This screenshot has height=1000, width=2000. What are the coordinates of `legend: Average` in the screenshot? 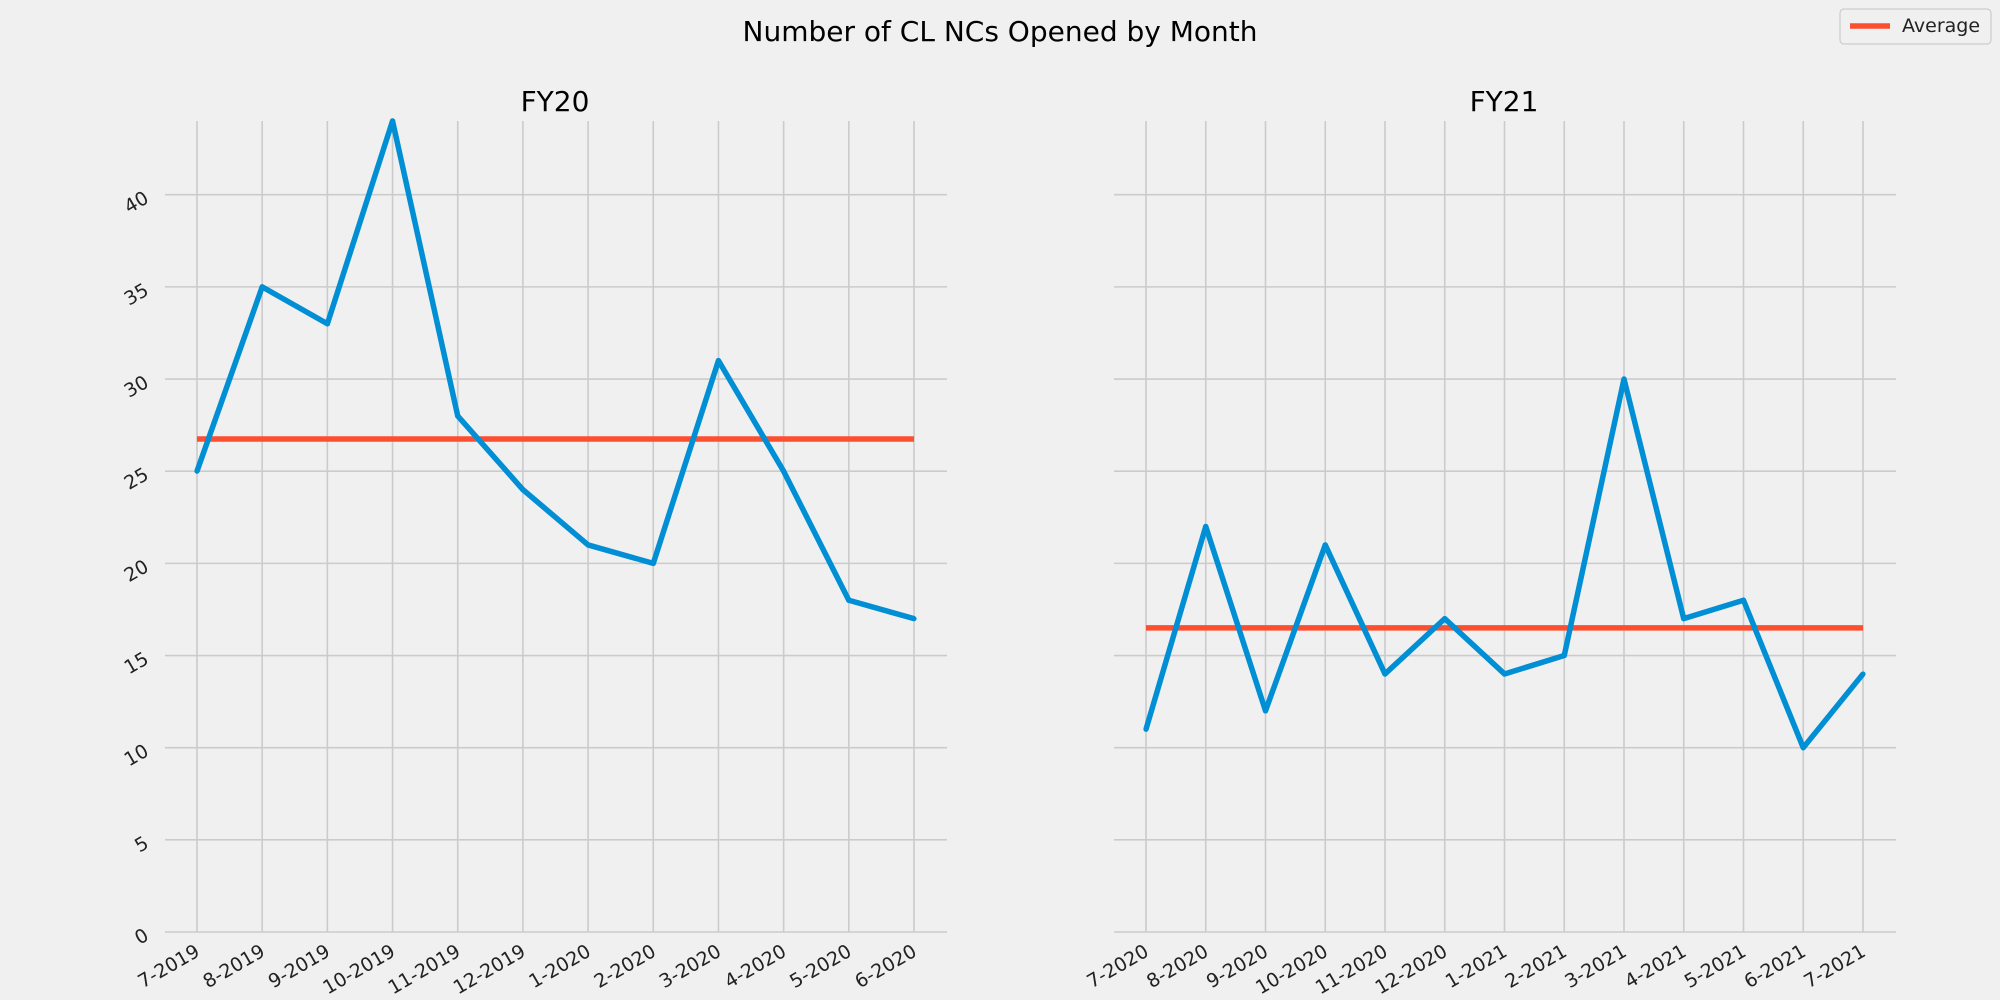 It's located at (1915, 26).